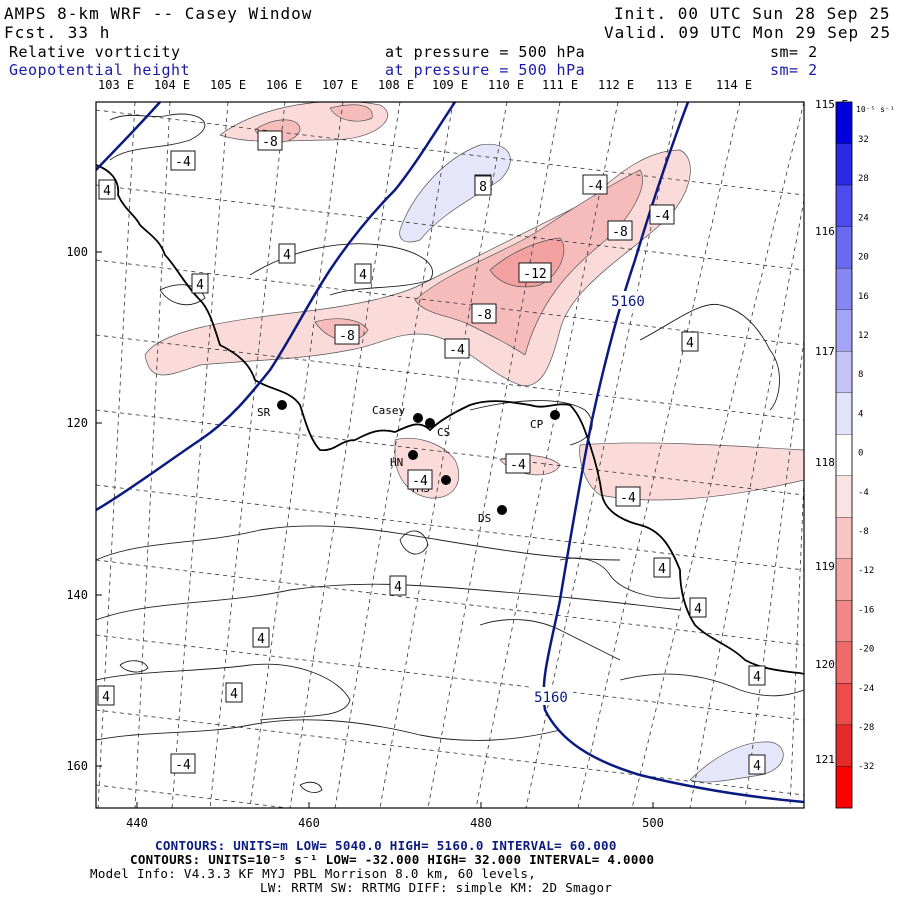  What do you see at coordinates (77, 595) in the screenshot?
I see `y-tick-label: 140` at bounding box center [77, 595].